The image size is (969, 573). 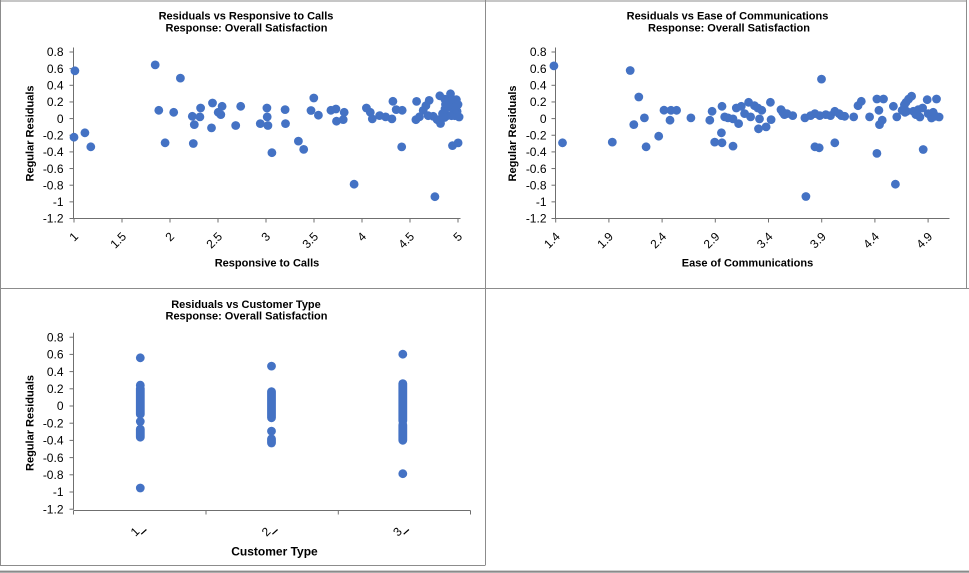 What do you see at coordinates (267, 264) in the screenshot?
I see `svg-text: Responsive to Calls` at bounding box center [267, 264].